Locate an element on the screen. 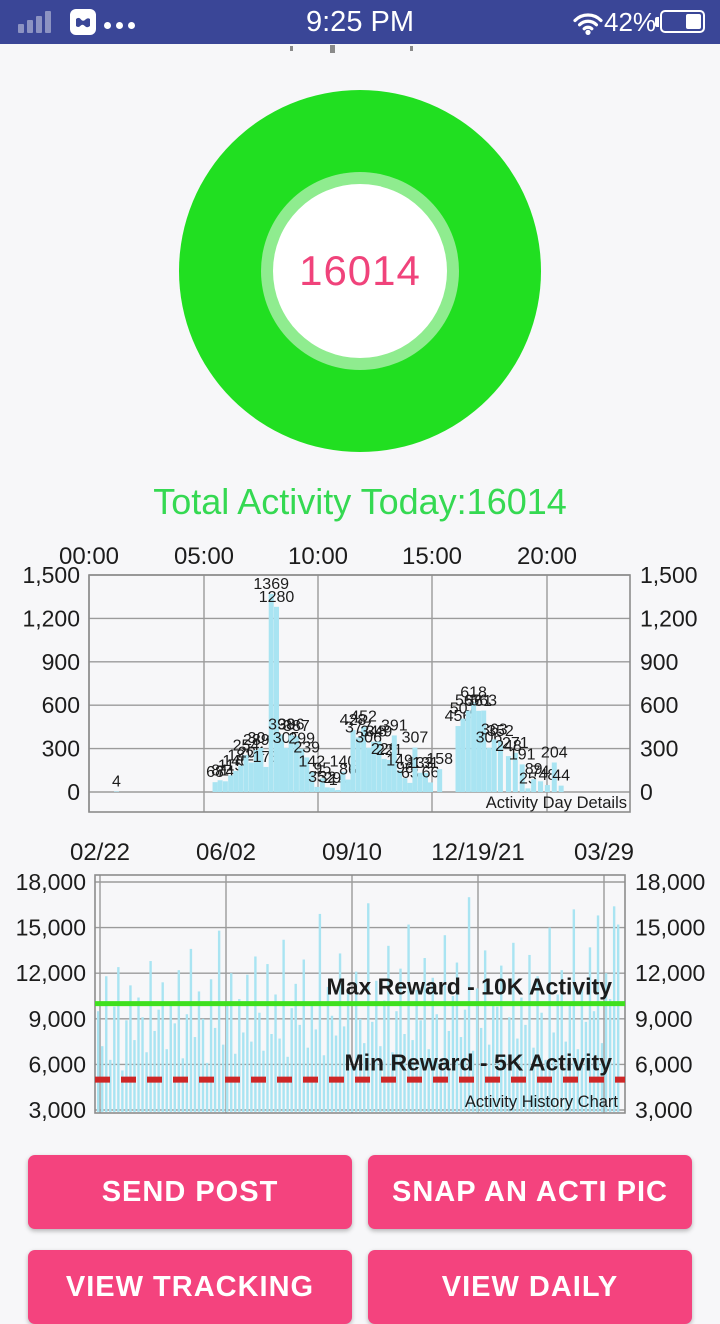  activity-donut-gauge: 16014 is located at coordinates (360, 271).